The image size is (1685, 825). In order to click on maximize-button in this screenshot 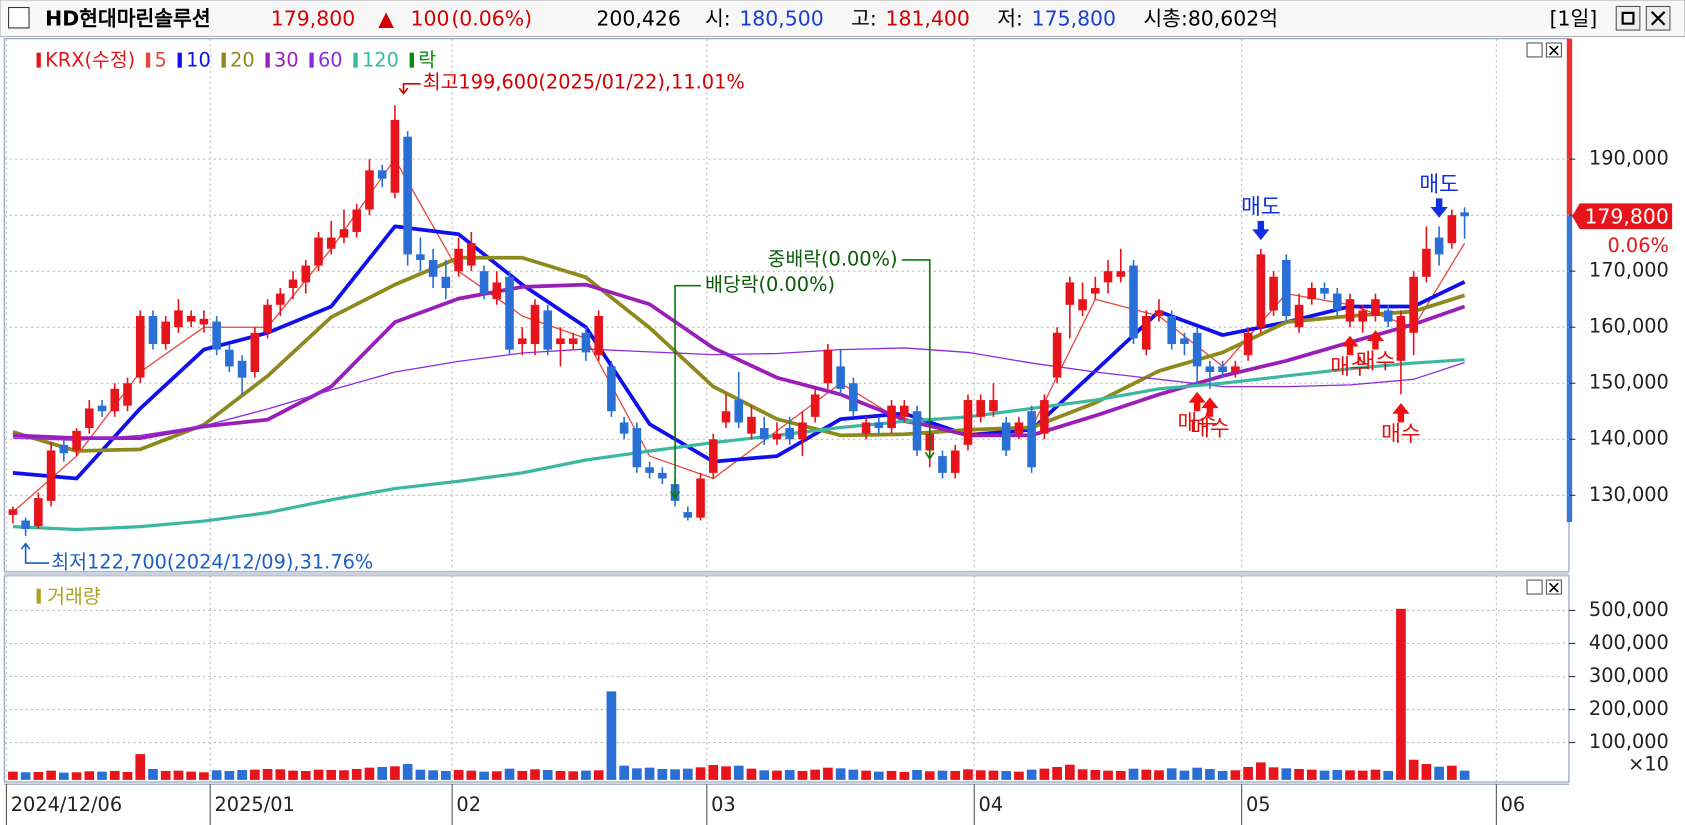, I will do `click(1628, 18)`.